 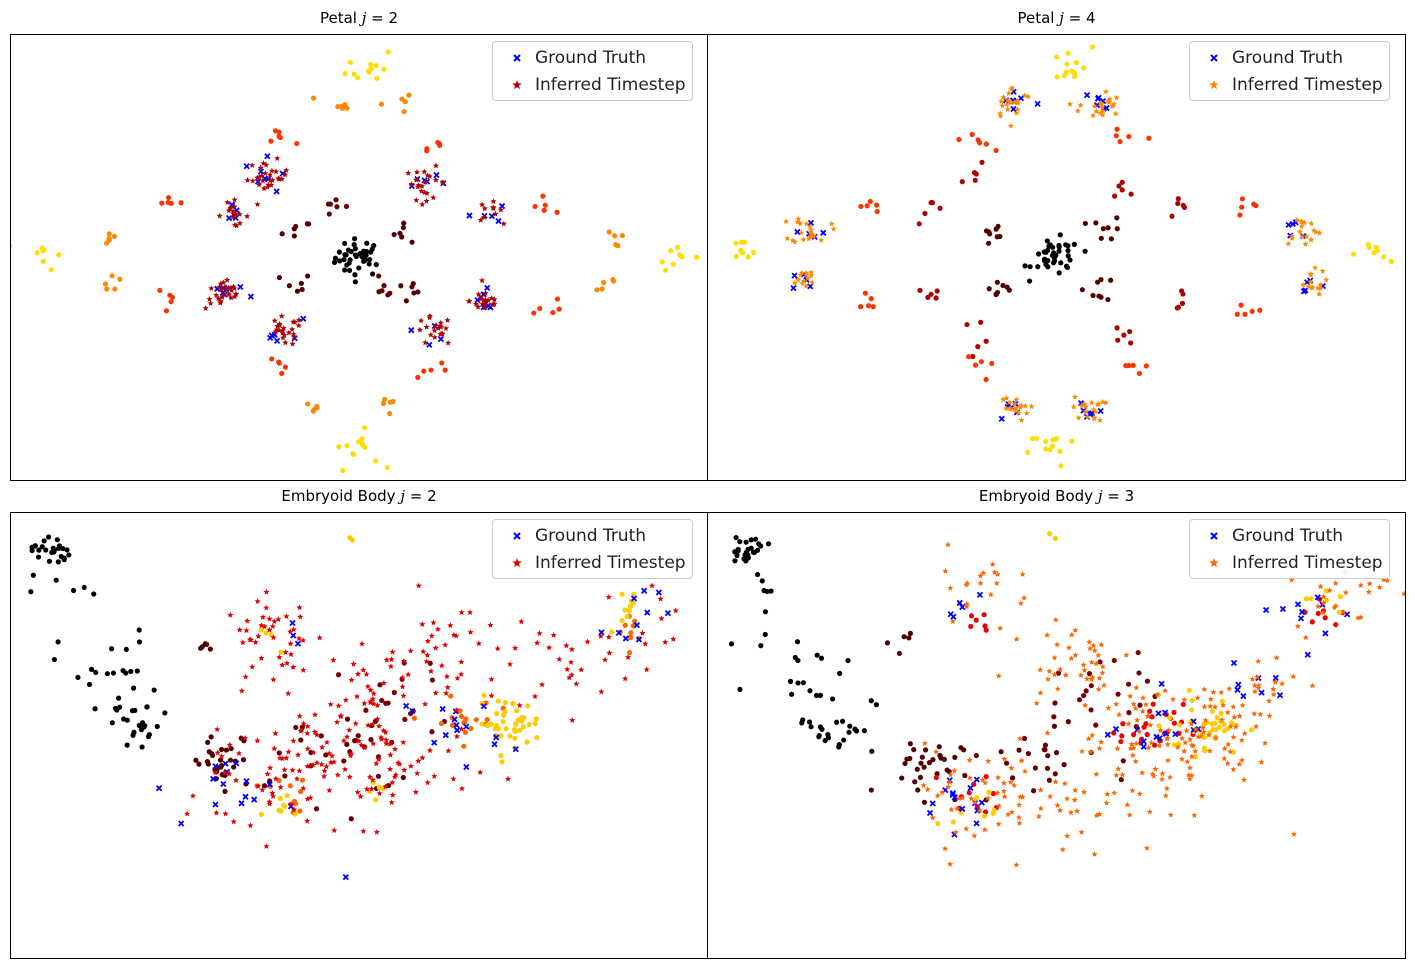 I want to click on panel-title-petal-j4: Petal j = 4, so click(x=1056, y=18).